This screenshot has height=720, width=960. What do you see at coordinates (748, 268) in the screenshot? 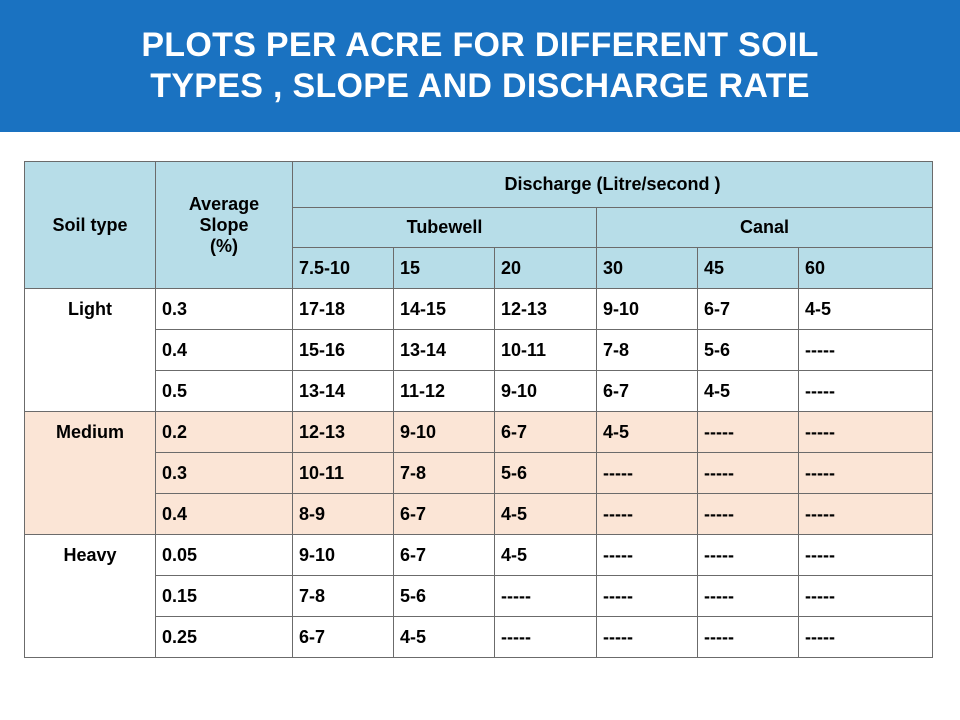
I see `header-rate-4: 45` at bounding box center [748, 268].